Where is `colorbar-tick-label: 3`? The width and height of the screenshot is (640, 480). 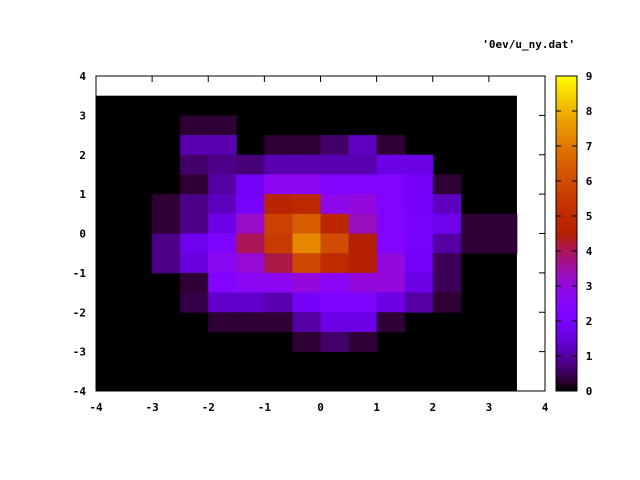 colorbar-tick-label: 3 is located at coordinates (589, 286).